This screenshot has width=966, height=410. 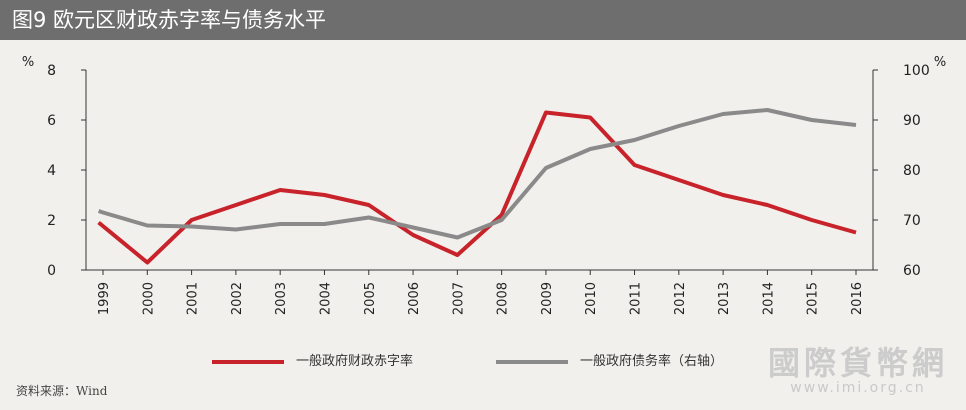 I want to click on left-axis-tick-label: 2, so click(x=51, y=221).